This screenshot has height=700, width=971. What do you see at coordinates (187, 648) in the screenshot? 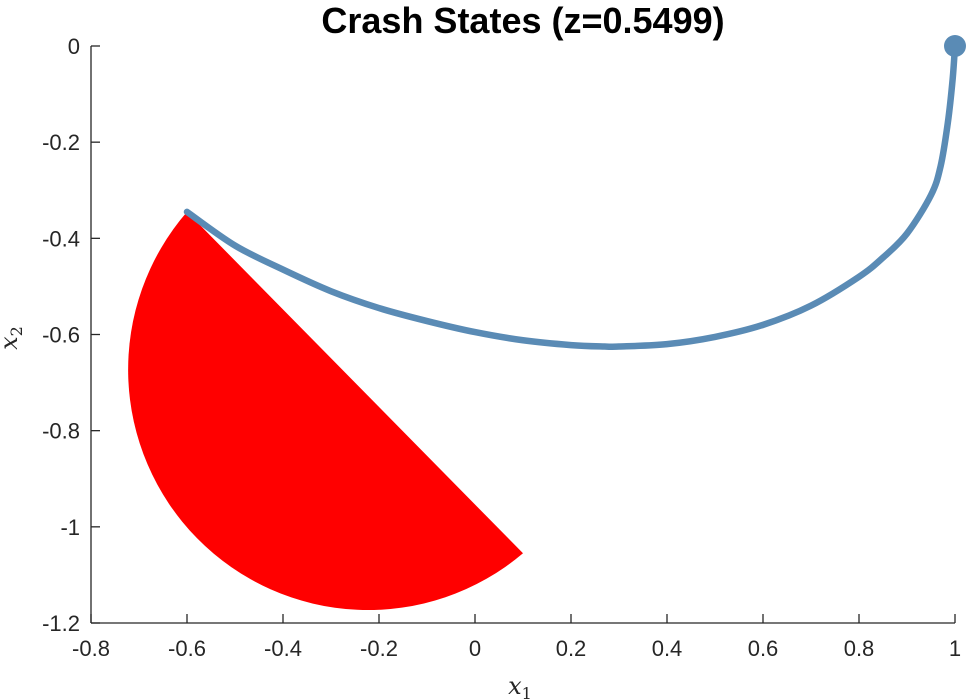
I see `x-tick-label: -0.6` at bounding box center [187, 648].